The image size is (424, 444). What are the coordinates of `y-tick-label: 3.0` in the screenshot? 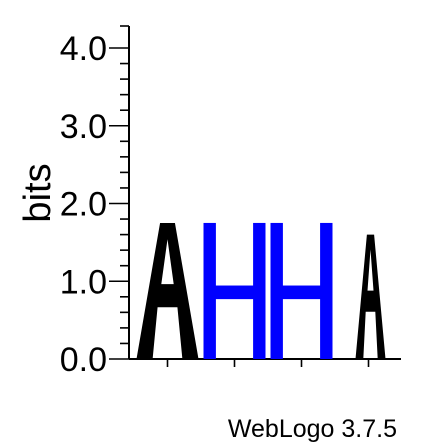 It's located at (83, 127).